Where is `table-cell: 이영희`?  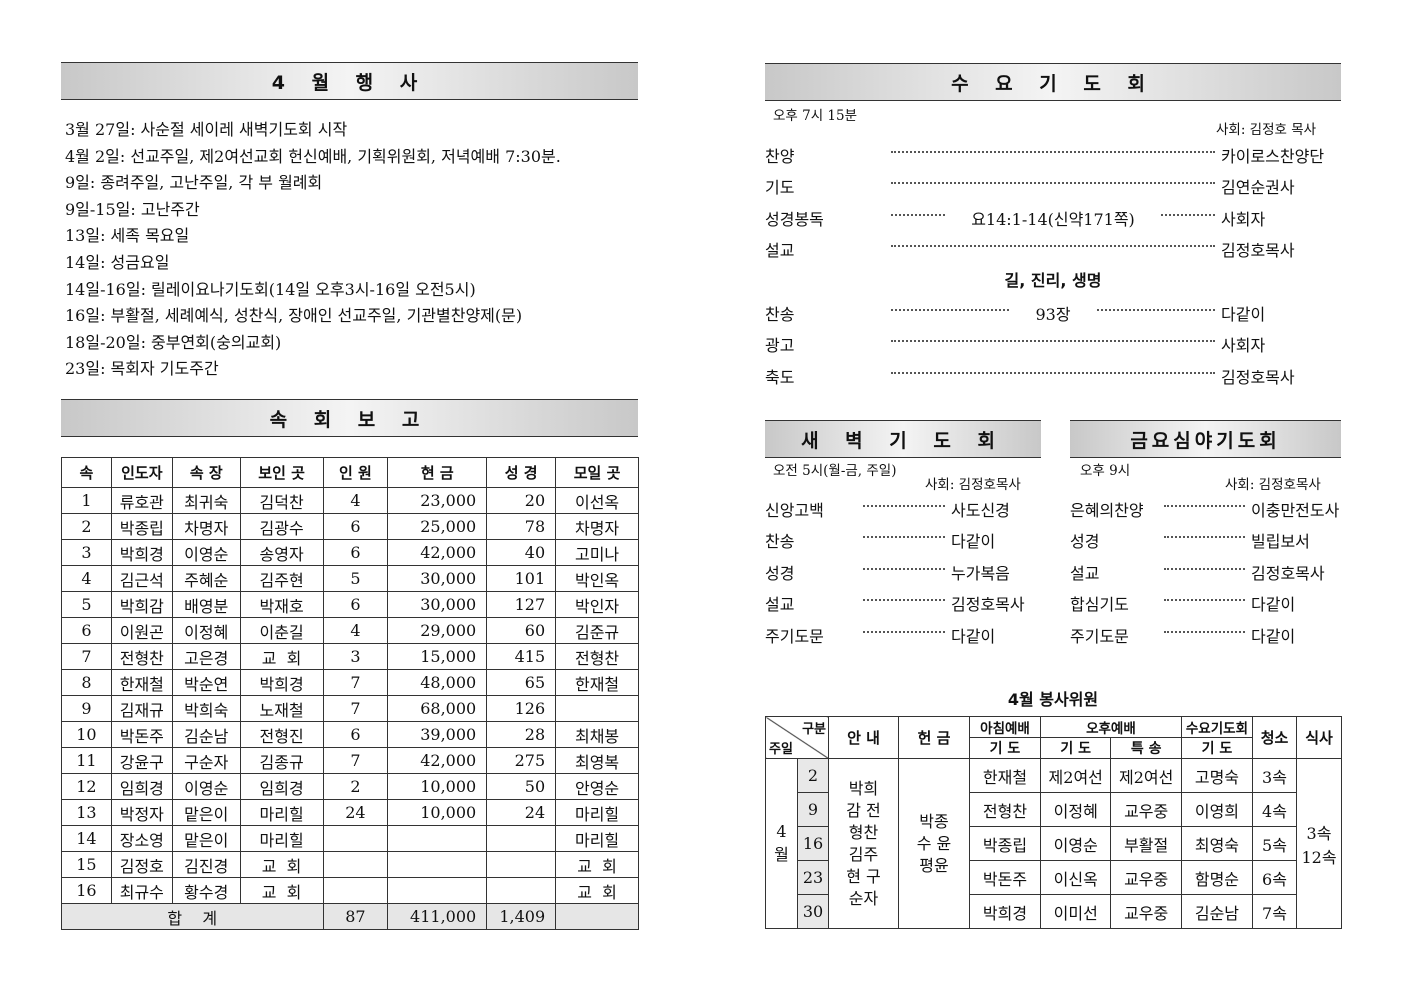
table-cell: 이영희 is located at coordinates (1217, 809).